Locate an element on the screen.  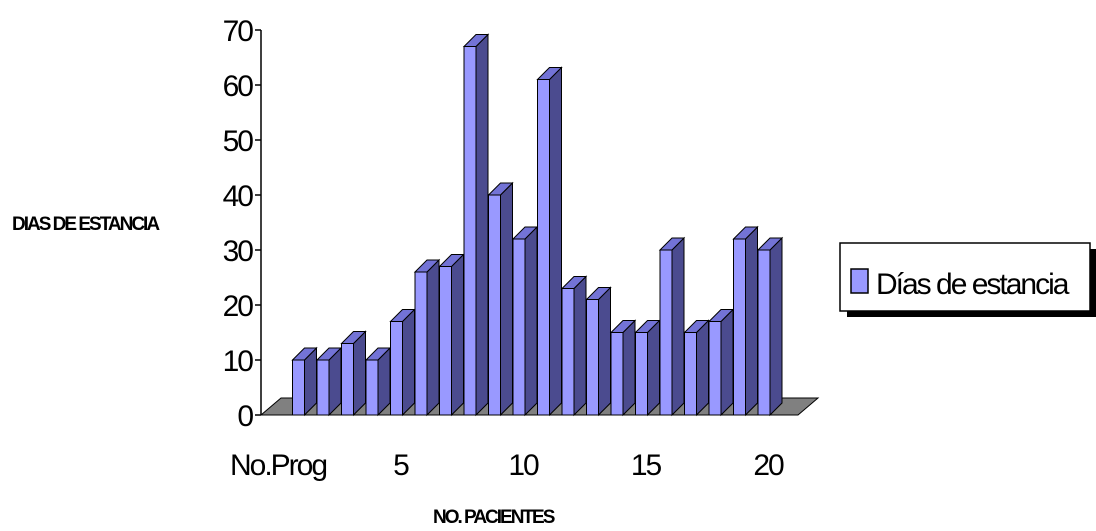
x-axis-title: NO. PACIENTES is located at coordinates (494, 517).